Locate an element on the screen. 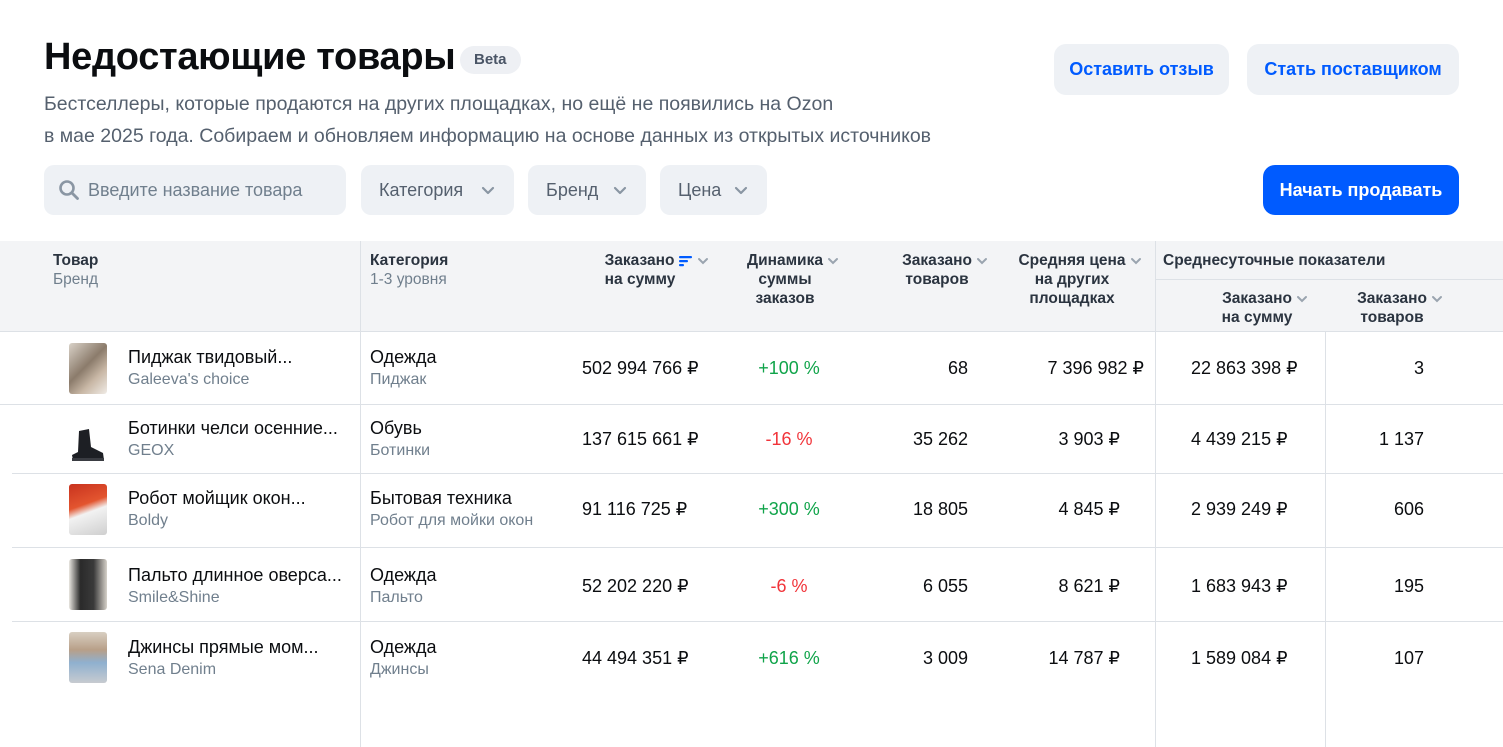 Image resolution: width=1503 pixels, height=747 pixels. sort-desc-icon is located at coordinates (686, 261).